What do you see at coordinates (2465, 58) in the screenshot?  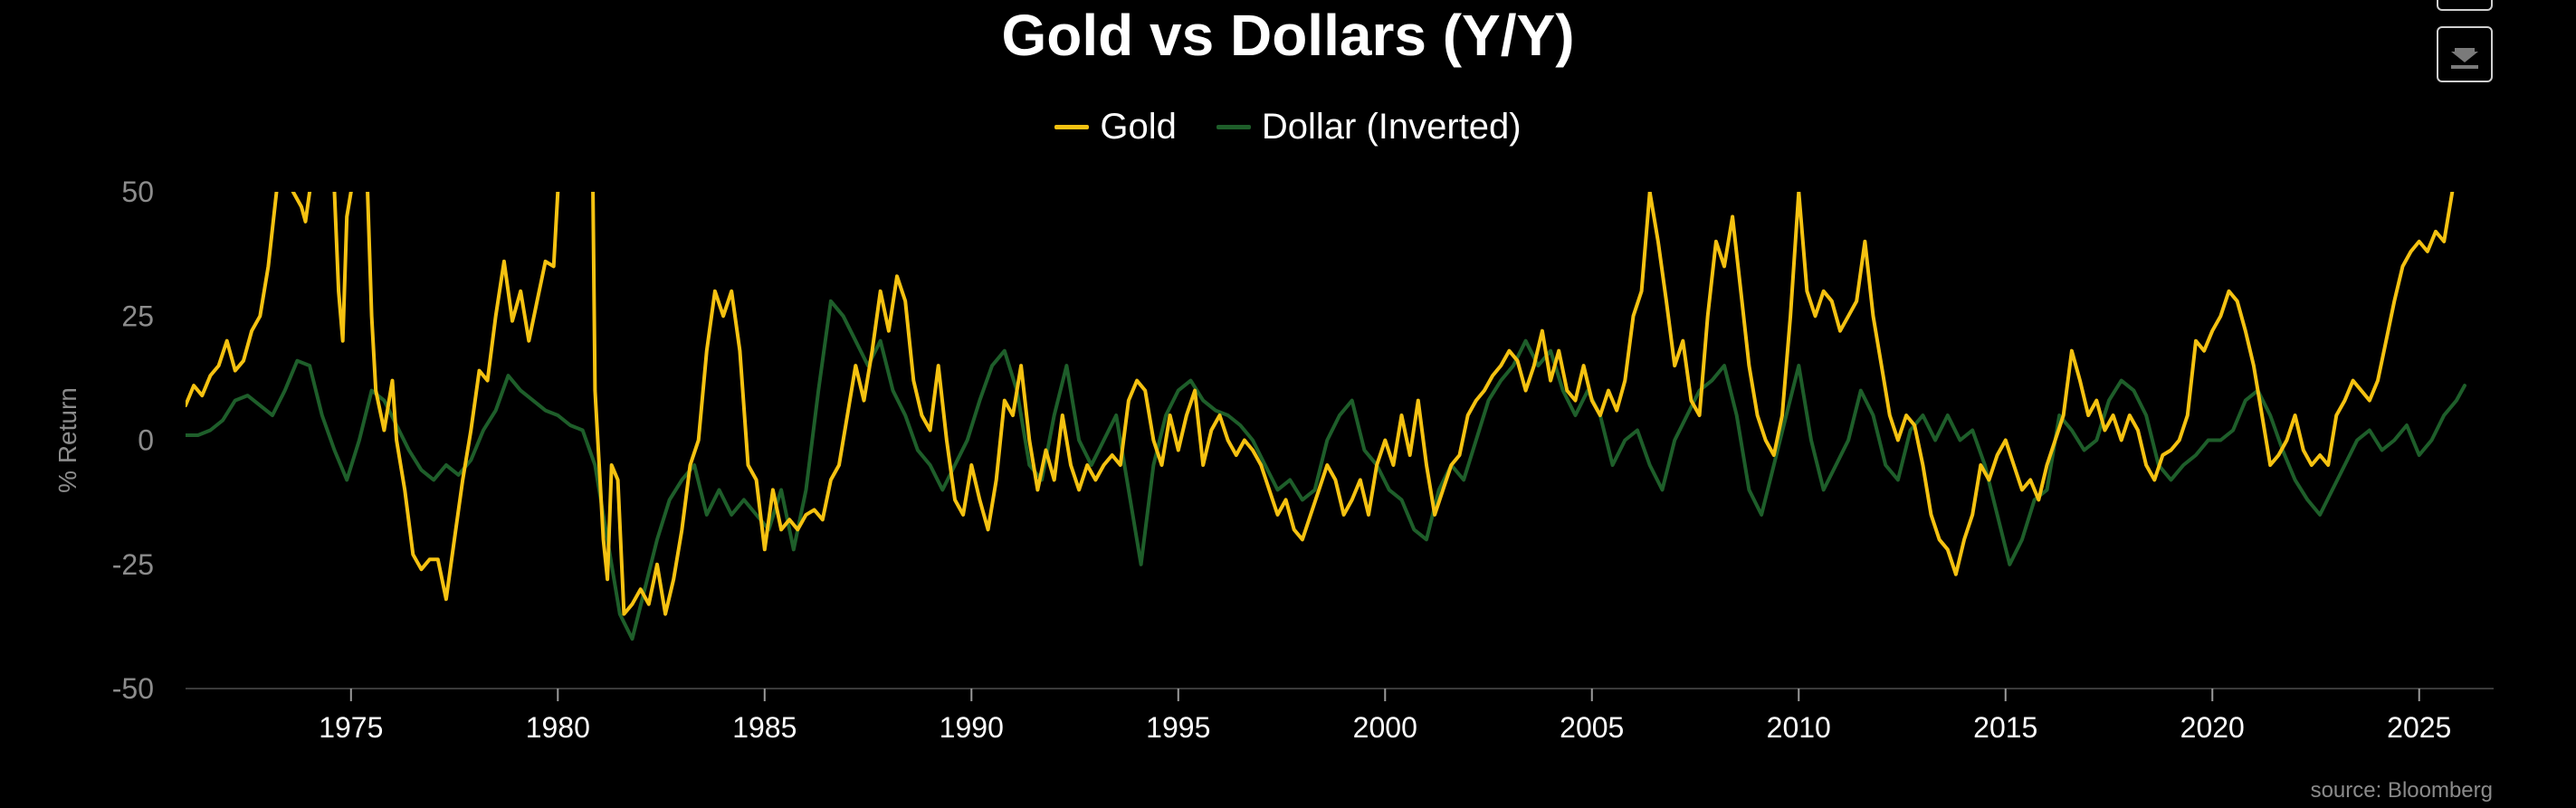 I see `download-icon` at bounding box center [2465, 58].